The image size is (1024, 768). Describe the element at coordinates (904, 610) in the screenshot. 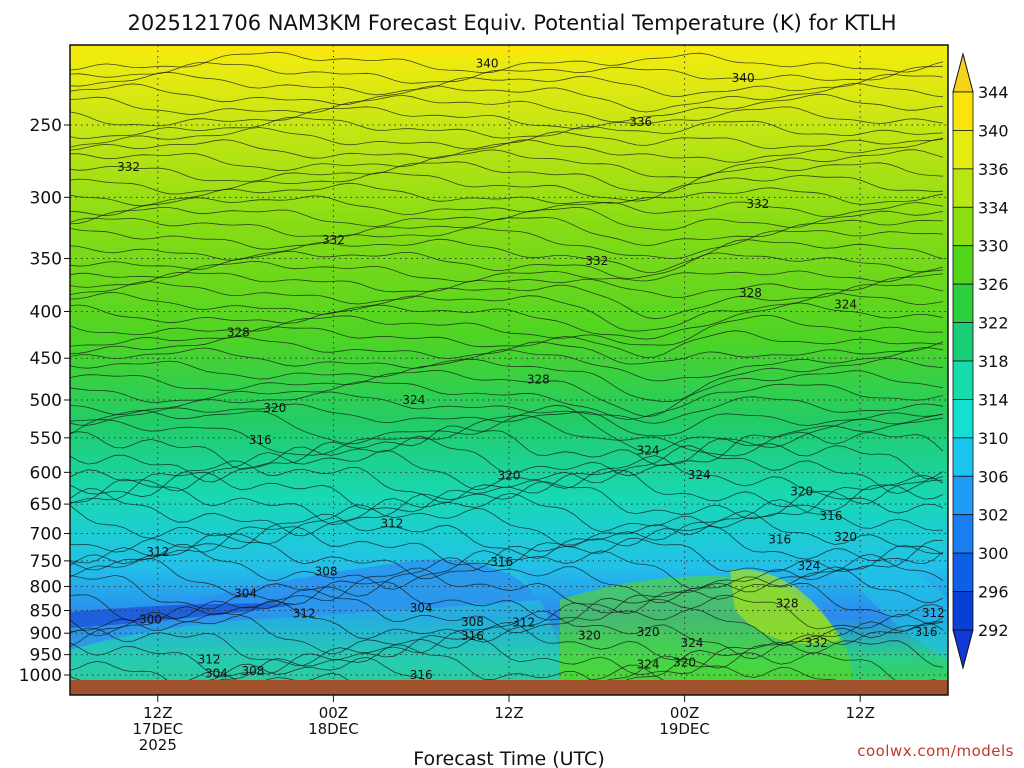

I see `right-cool-pocket` at that location.